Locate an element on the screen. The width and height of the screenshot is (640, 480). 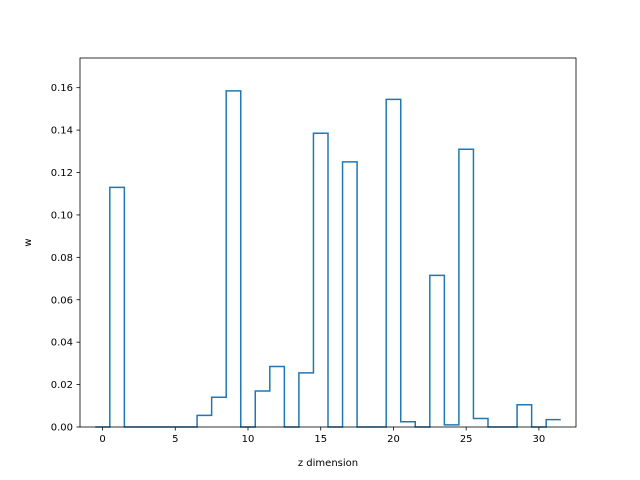
y-tick-label: 0.04 is located at coordinates (62, 343).